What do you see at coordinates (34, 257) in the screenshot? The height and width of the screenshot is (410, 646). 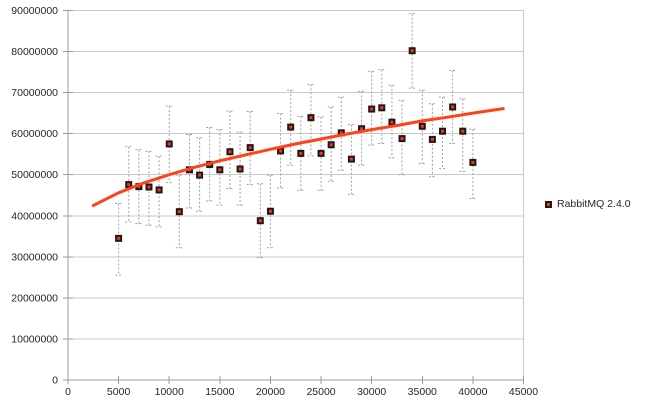 I see `y-tick-label: 30000000` at bounding box center [34, 257].